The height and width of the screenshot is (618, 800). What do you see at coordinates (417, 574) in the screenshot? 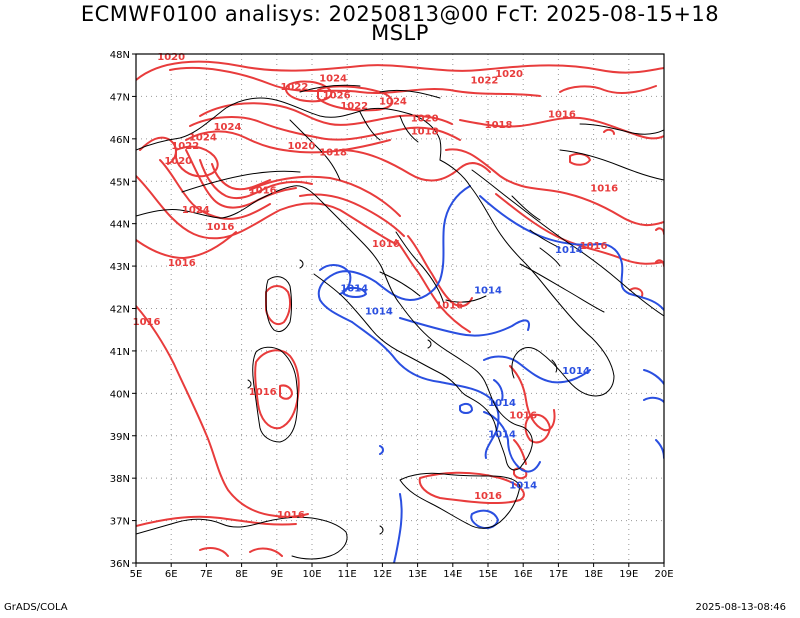
I see `lon-tick-label: 13E` at bounding box center [417, 574].